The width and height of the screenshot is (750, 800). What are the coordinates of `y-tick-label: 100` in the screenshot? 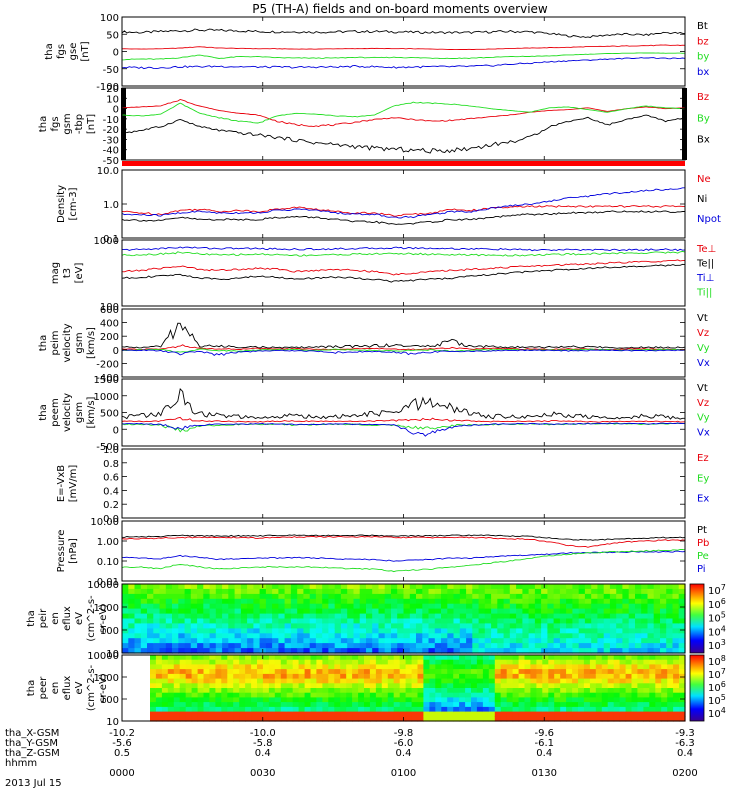 It's located at (109, 631).